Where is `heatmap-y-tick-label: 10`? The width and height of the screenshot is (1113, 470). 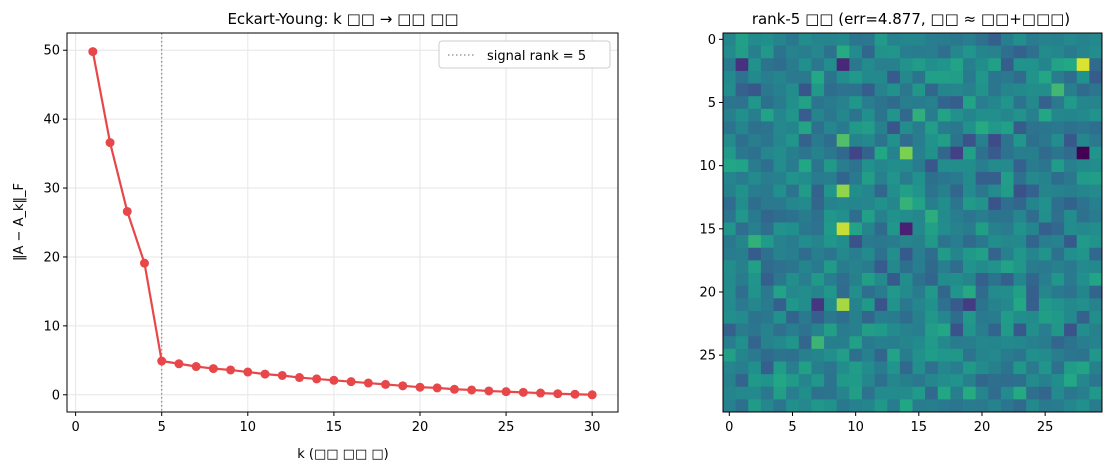
heatmap-y-tick-label: 10 is located at coordinates (707, 166).